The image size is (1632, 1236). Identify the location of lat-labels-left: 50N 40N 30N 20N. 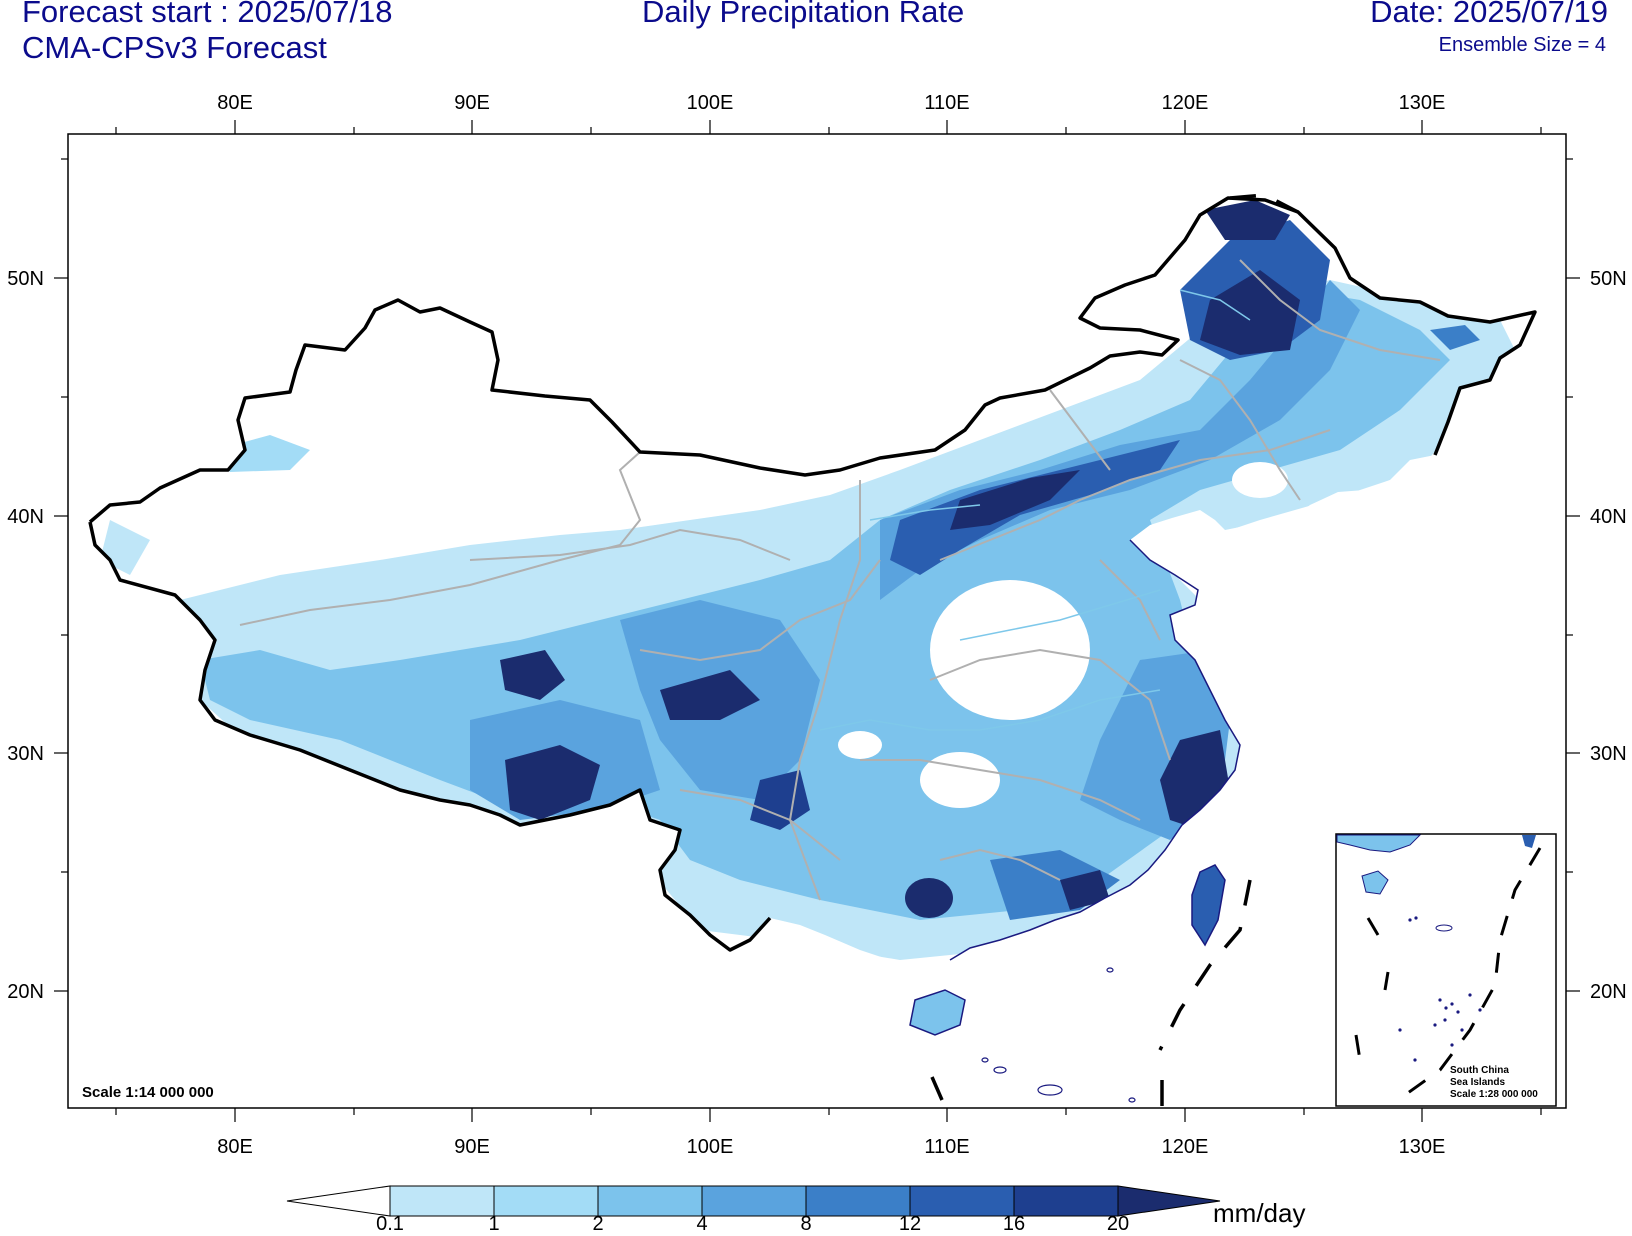
(25, 635).